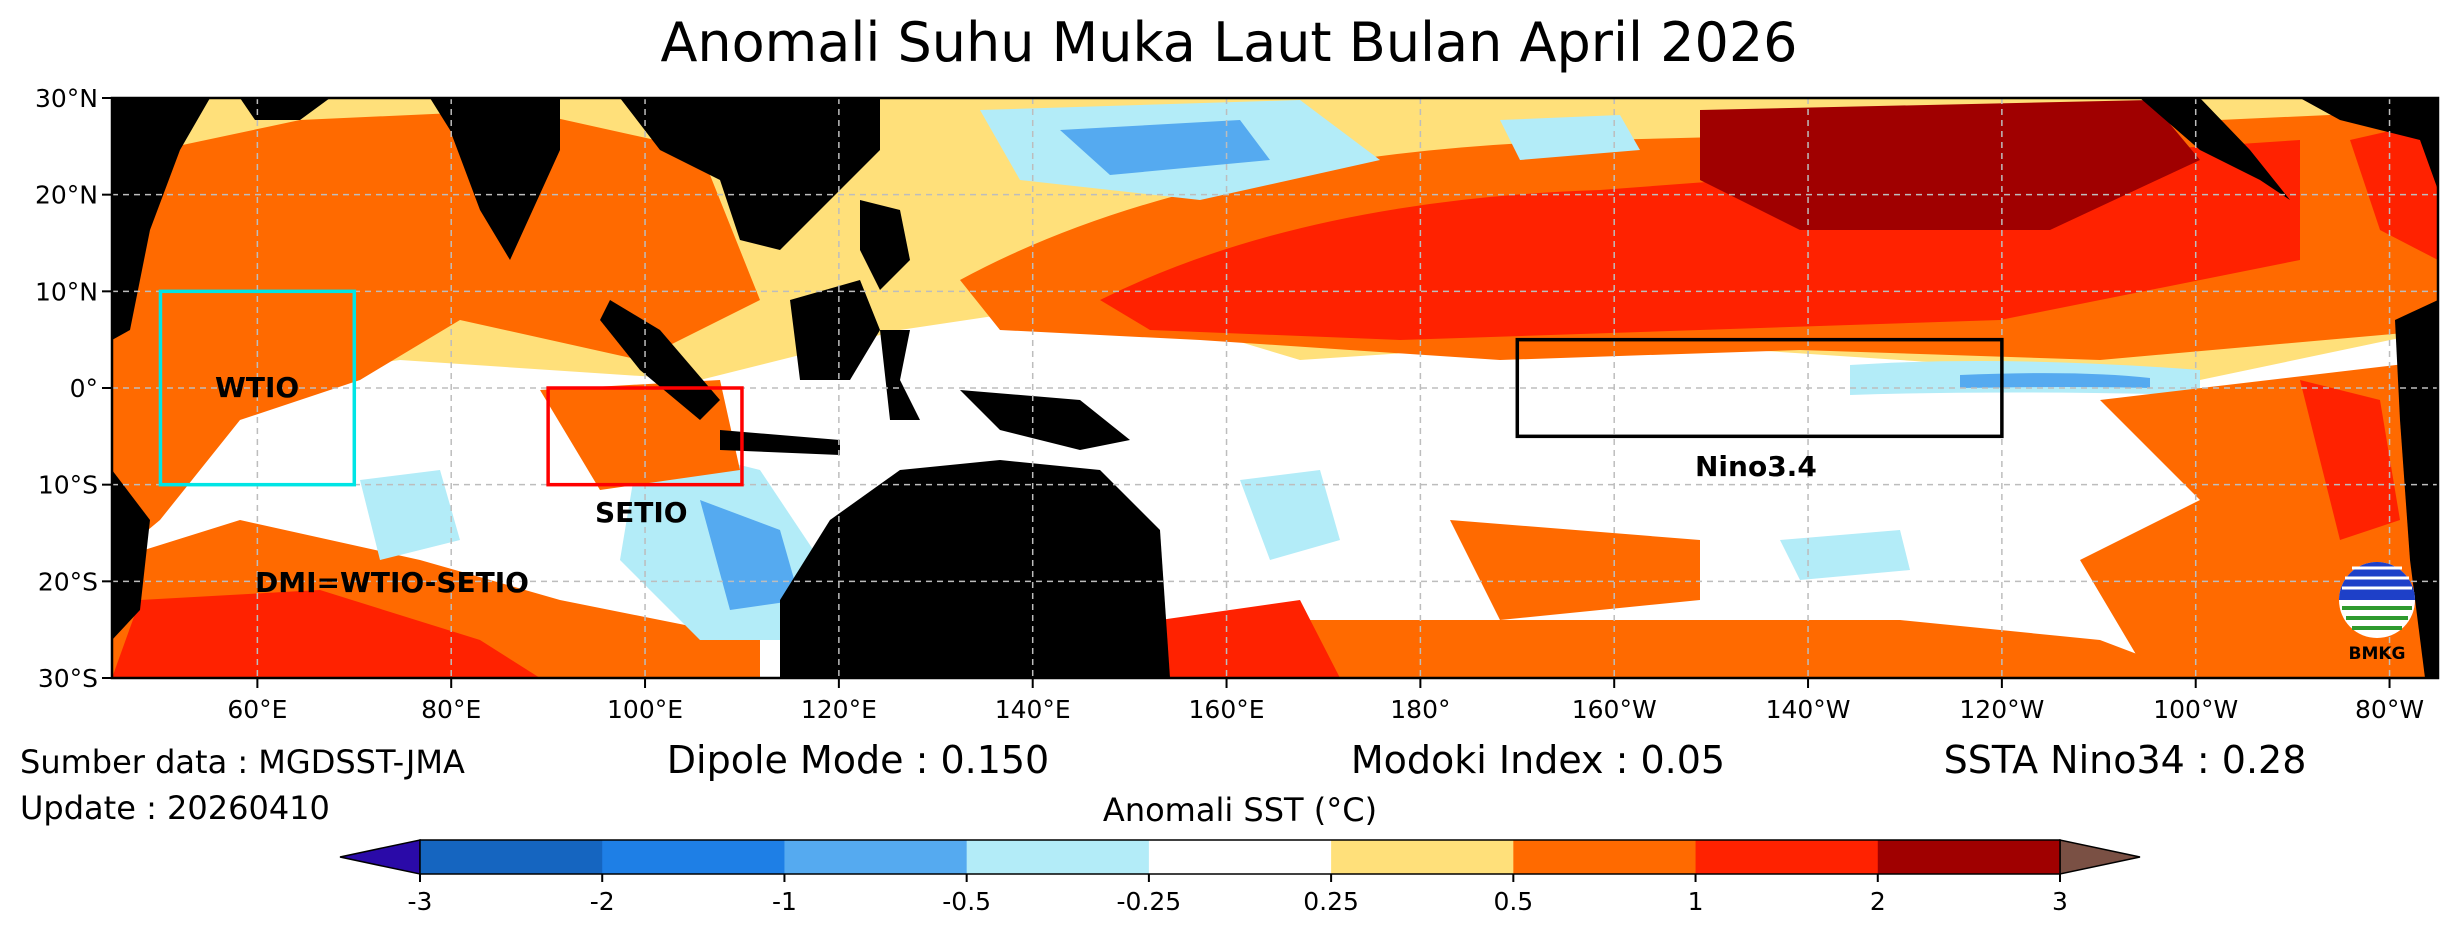  I want to click on label-dmi: DMI=WTIO-SETIO, so click(392, 582).